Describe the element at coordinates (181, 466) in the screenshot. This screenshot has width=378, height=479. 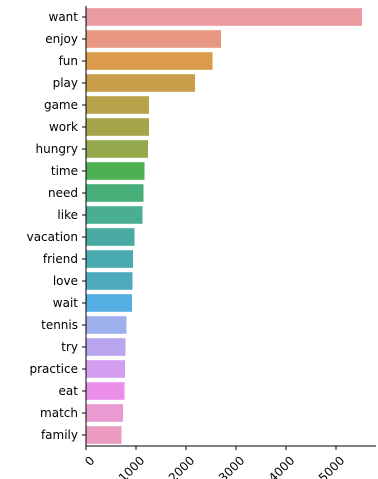
I see `x-tick-label-2000: 2000` at that location.